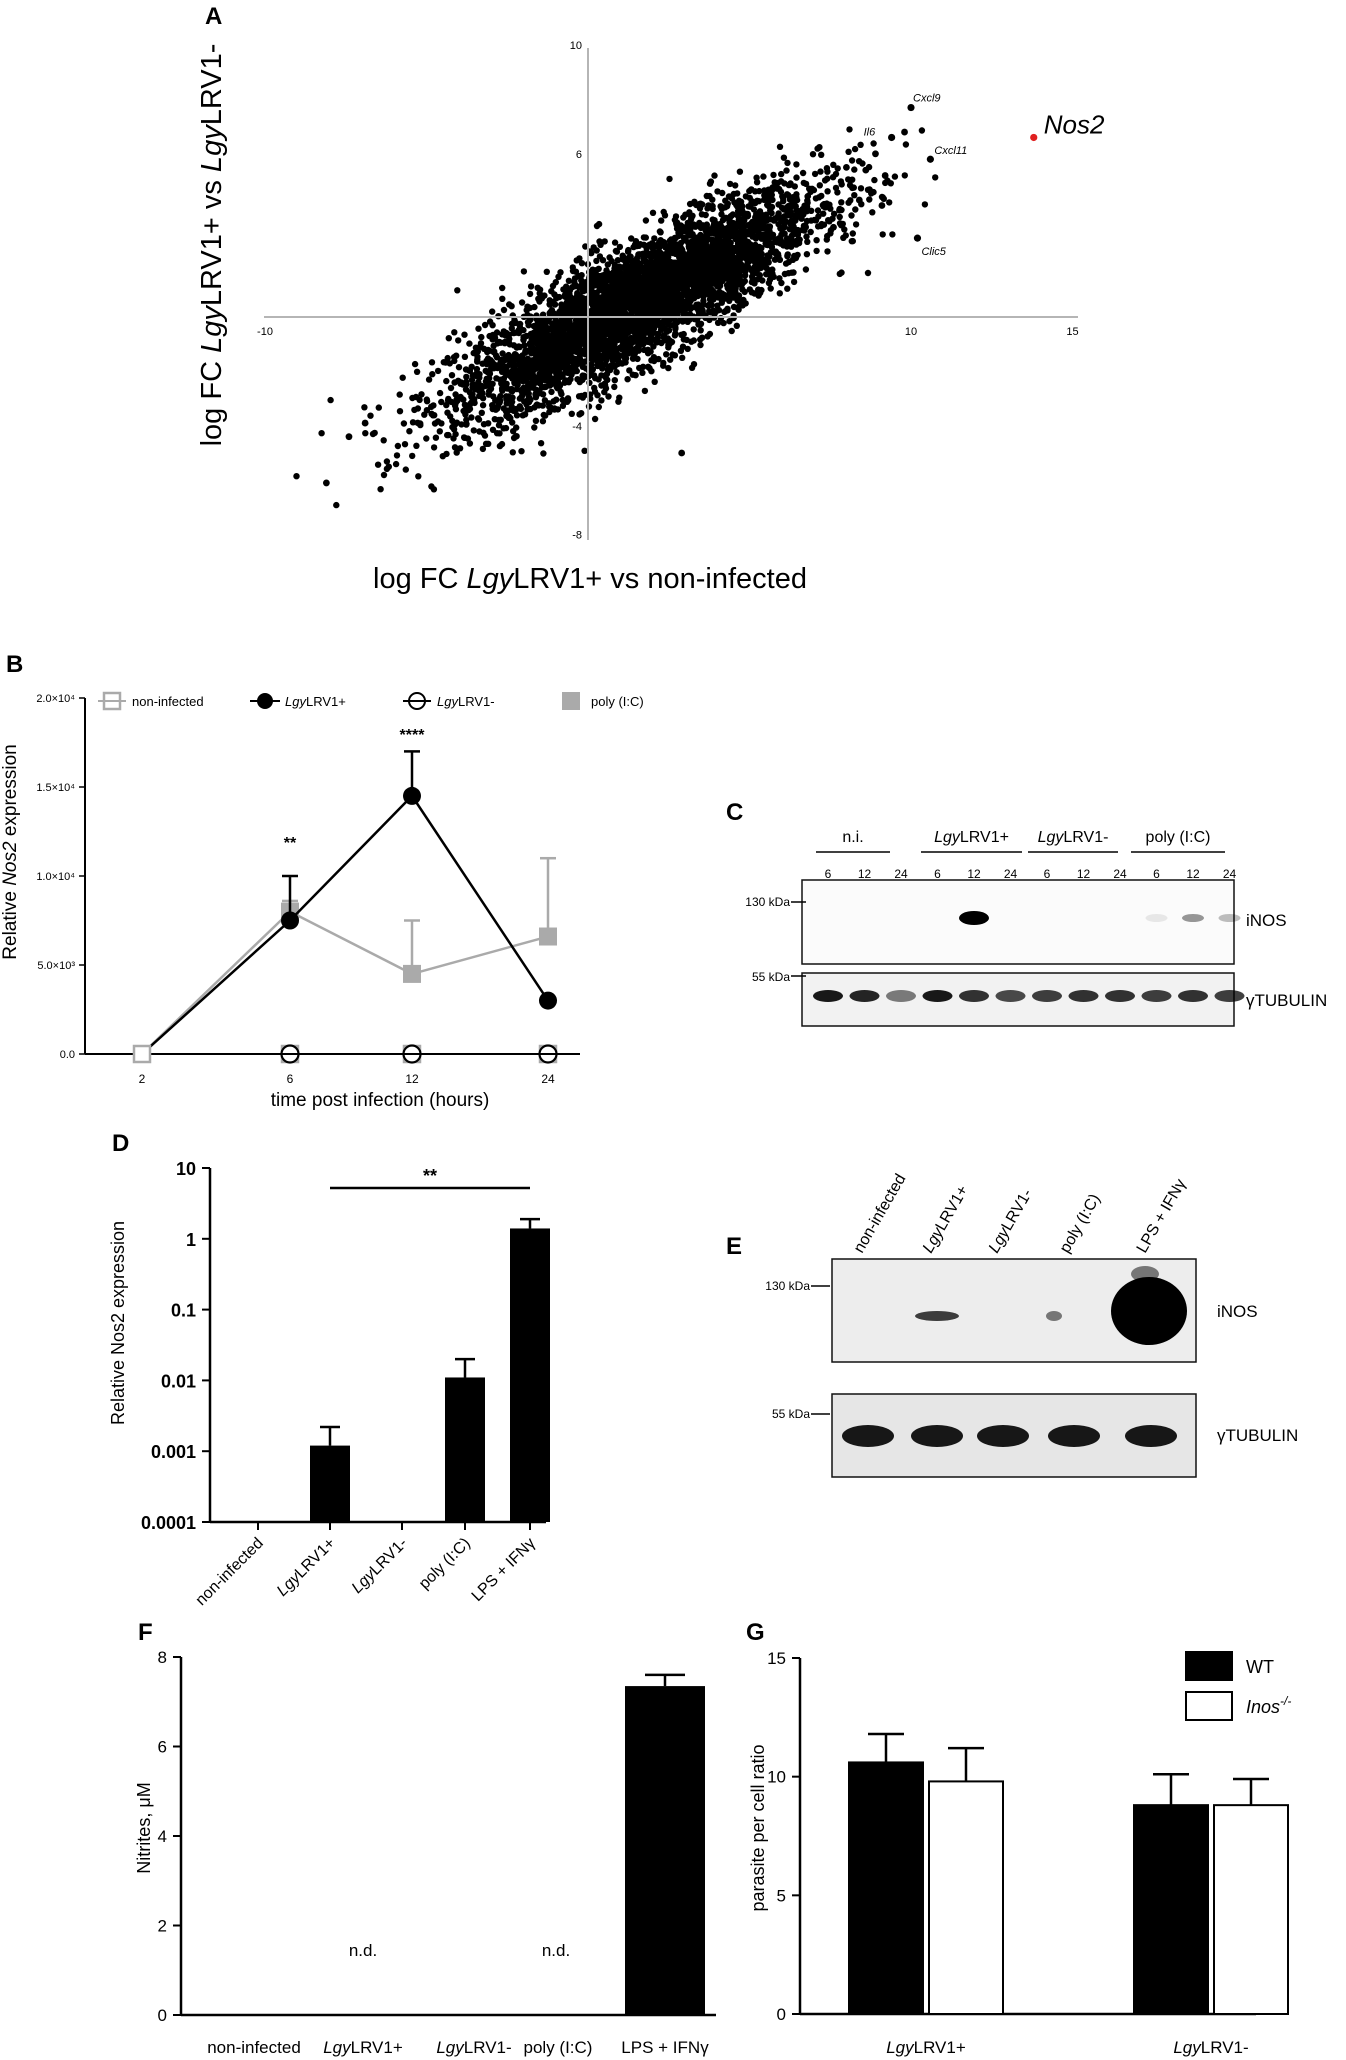 The width and height of the screenshot is (1346, 2060). What do you see at coordinates (168, 1523) in the screenshot?
I see `y-tick-label: 0.0001` at bounding box center [168, 1523].